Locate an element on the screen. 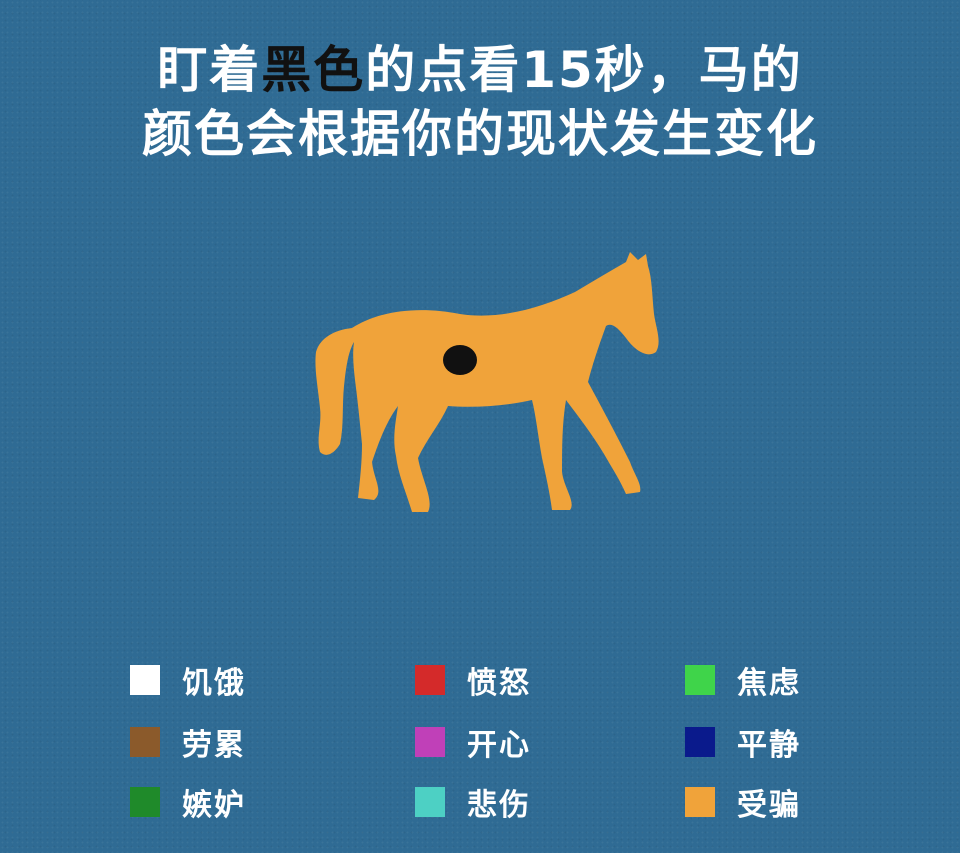  legend-label: 饥饿 is located at coordinates (214, 683).